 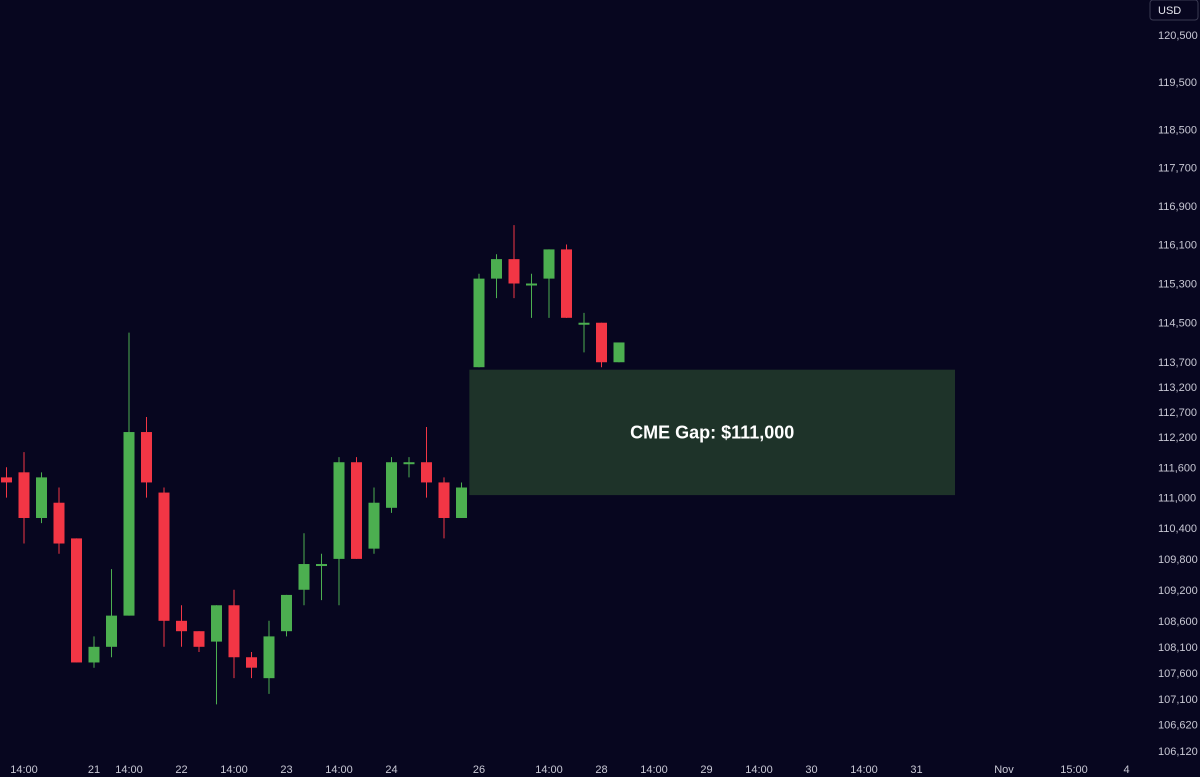 I want to click on y-tick-label: 113,700, so click(x=1177, y=363).